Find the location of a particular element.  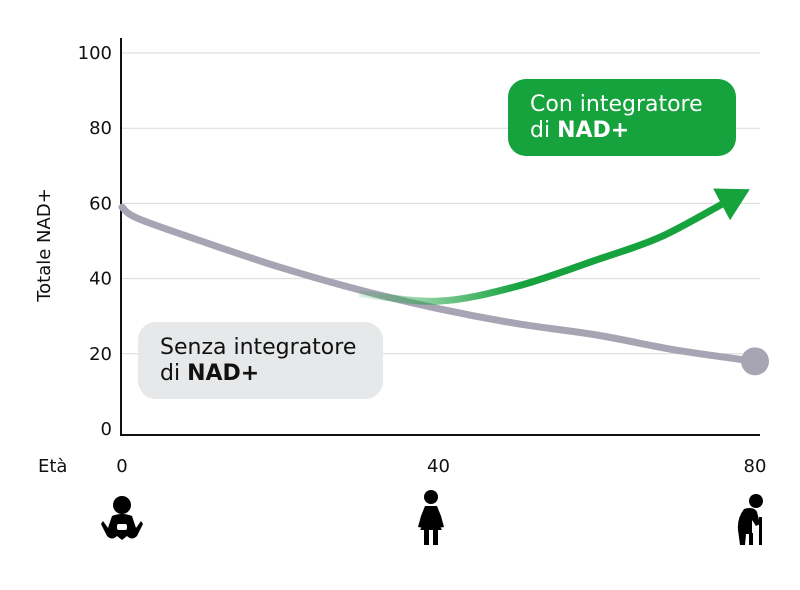

series-line-with-supplement is located at coordinates (542, 252).